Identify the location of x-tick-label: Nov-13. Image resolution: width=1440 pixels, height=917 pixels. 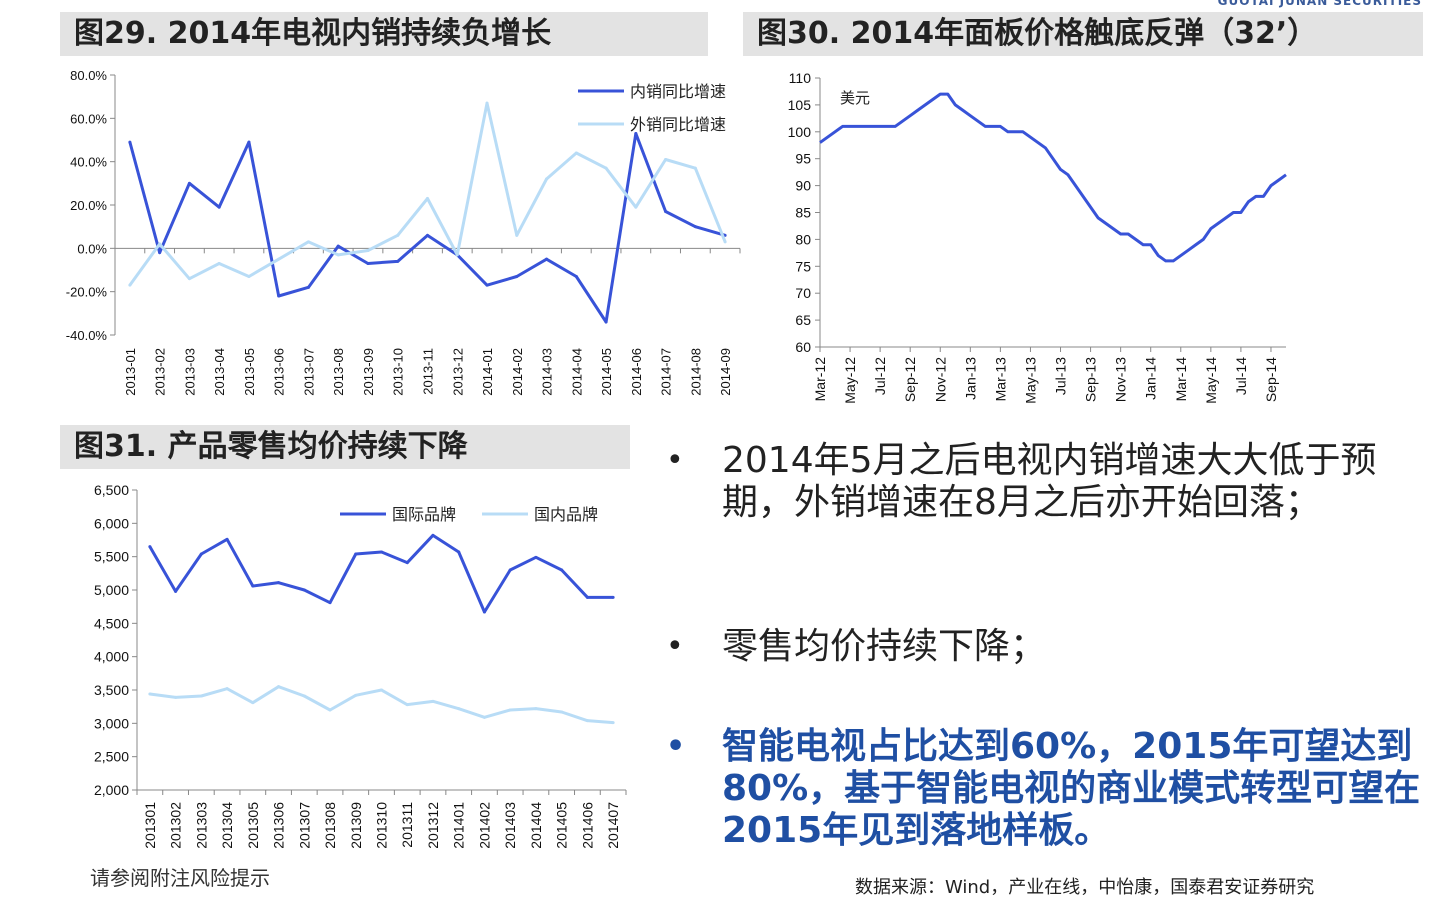
(1121, 379).